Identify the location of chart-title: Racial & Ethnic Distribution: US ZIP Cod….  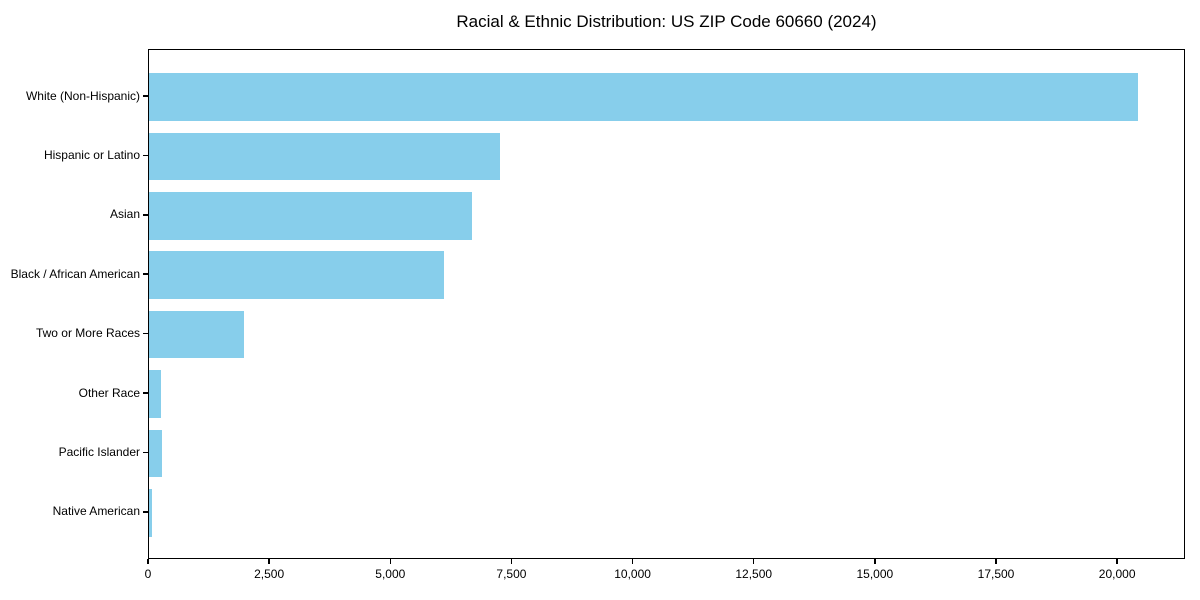
(666, 21).